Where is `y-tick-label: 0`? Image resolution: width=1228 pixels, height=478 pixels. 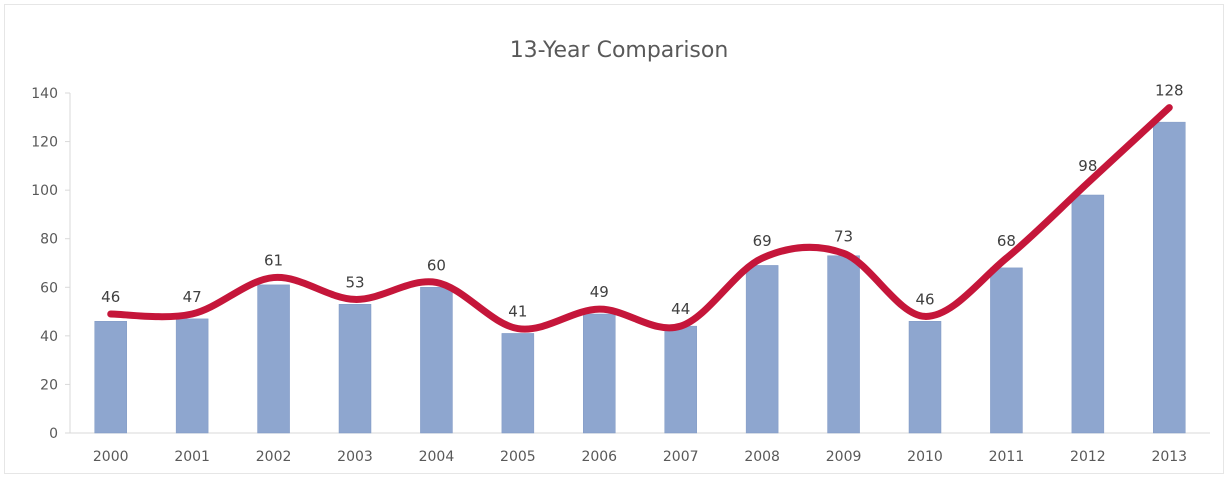 y-tick-label: 0 is located at coordinates (53, 434).